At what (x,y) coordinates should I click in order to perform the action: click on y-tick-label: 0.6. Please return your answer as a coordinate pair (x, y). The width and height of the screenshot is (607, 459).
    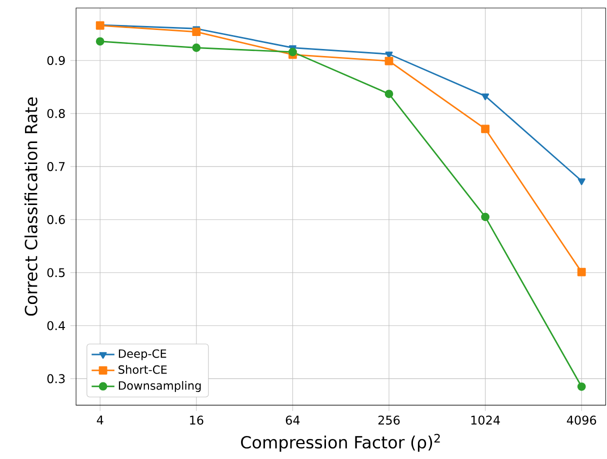
    Looking at the image, I should click on (56, 219).